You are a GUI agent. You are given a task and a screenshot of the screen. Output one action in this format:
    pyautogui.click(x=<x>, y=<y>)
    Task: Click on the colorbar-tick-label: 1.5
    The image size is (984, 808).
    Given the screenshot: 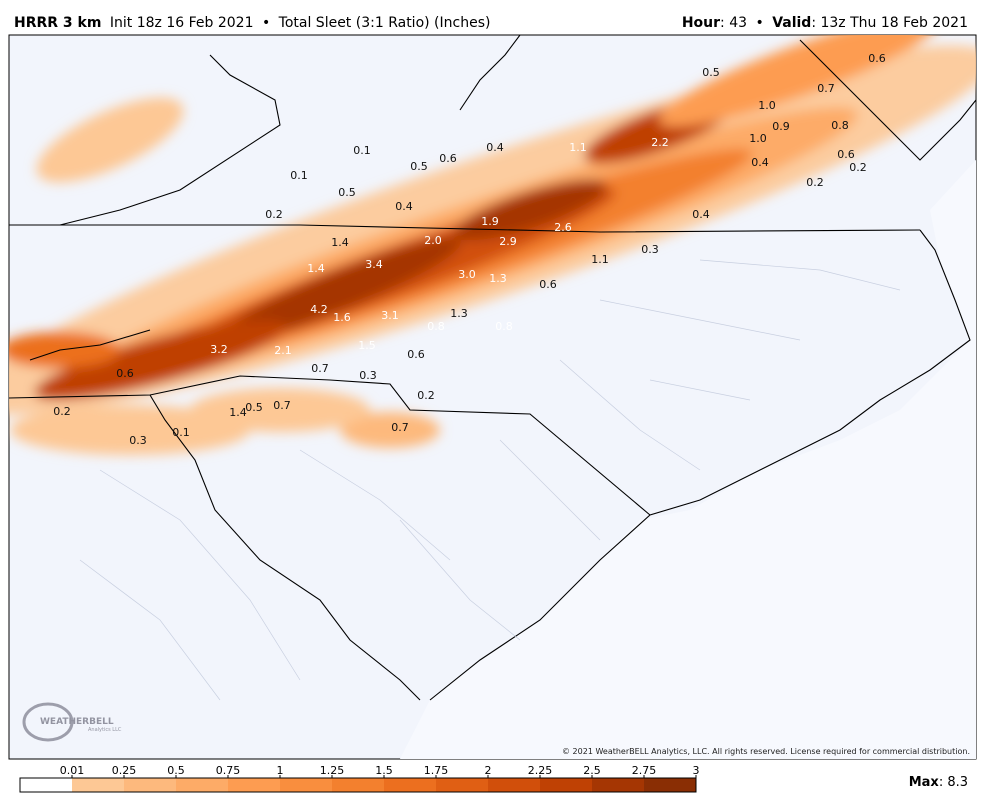 What is the action you would take?
    pyautogui.click(x=384, y=770)
    